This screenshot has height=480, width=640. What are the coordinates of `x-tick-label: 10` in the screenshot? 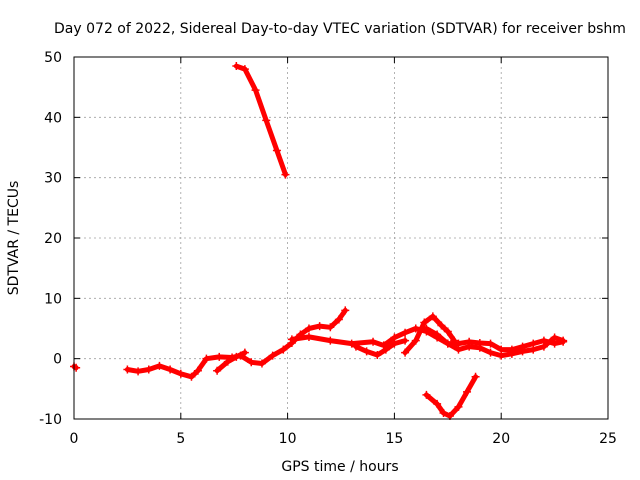 It's located at (288, 439).